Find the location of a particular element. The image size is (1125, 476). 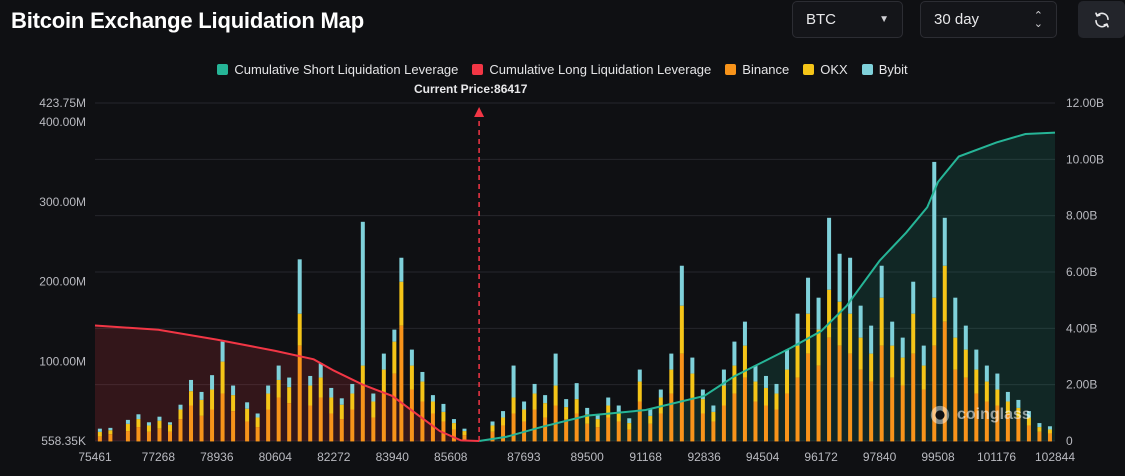

y-right-tick-label: 4.00B is located at coordinates (1081, 328).